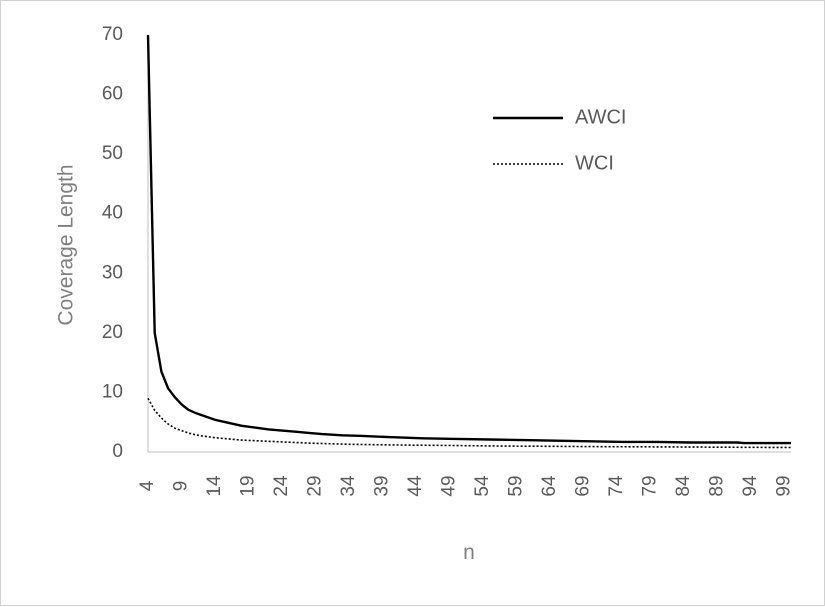 This screenshot has height=607, width=825. I want to click on y-tick-label: 60, so click(112, 94).